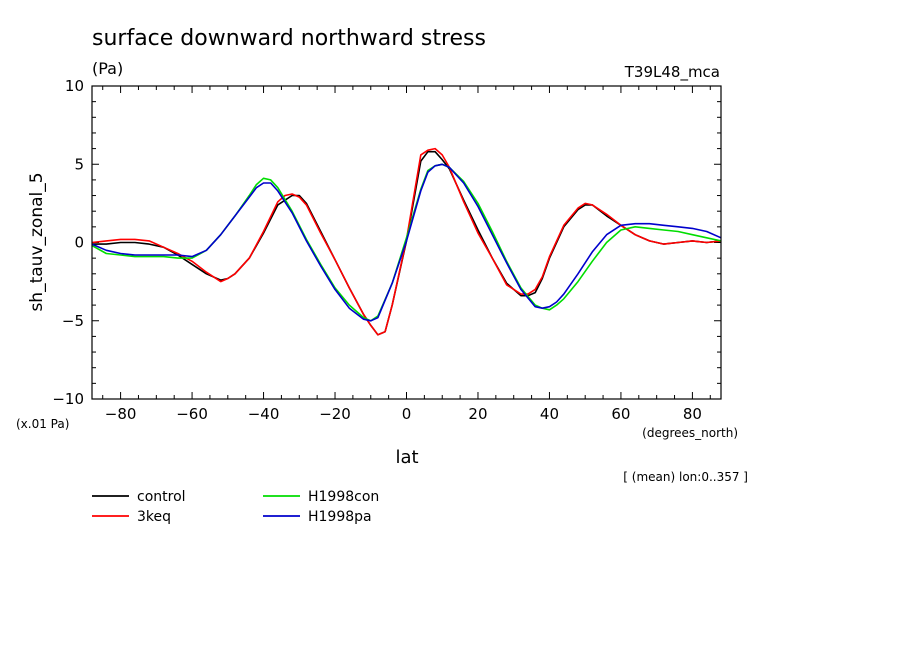  I want to click on y-tick-label: 0, so click(79, 243).